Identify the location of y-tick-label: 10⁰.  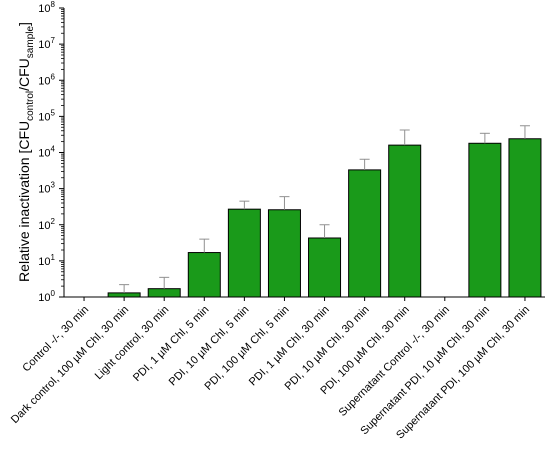
(46, 296).